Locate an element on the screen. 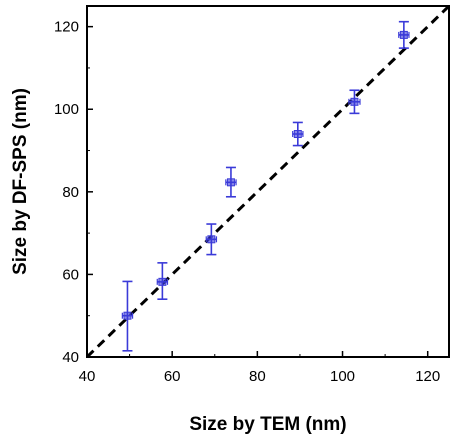 The width and height of the screenshot is (474, 439). y-tick-label: 60 is located at coordinates (70, 274).